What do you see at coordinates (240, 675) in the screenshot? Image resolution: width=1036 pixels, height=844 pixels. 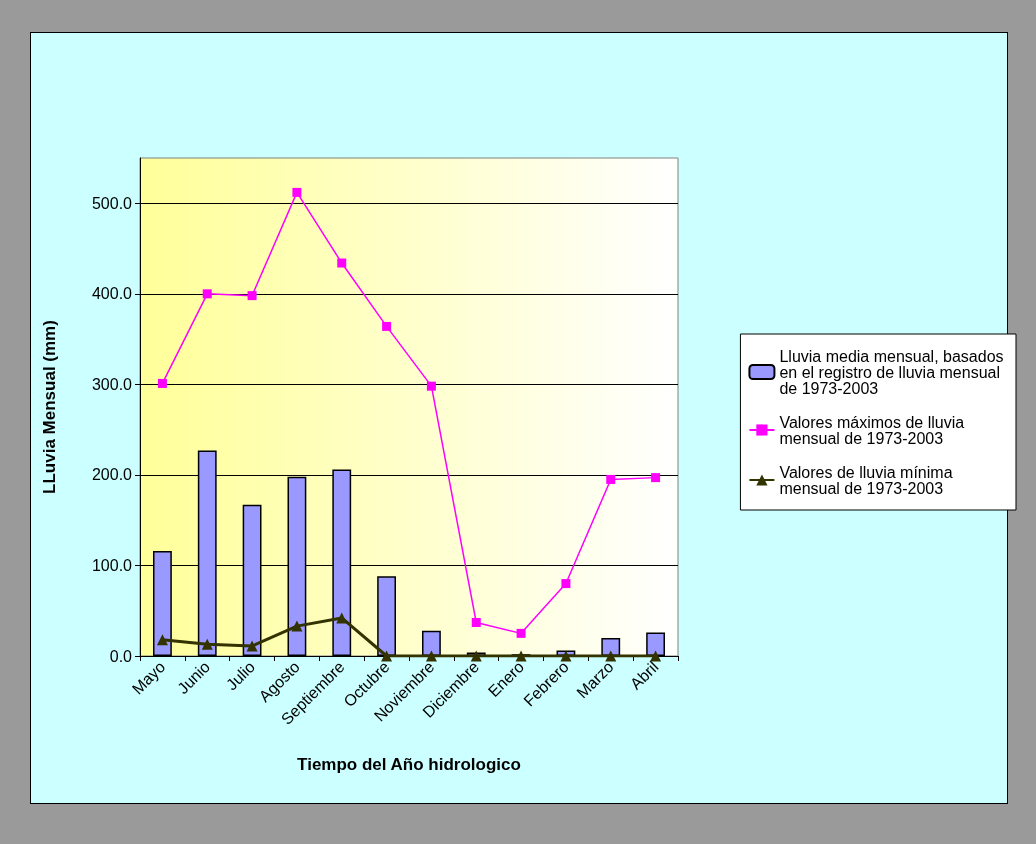 I see `x-tick-label: Julio` at bounding box center [240, 675].